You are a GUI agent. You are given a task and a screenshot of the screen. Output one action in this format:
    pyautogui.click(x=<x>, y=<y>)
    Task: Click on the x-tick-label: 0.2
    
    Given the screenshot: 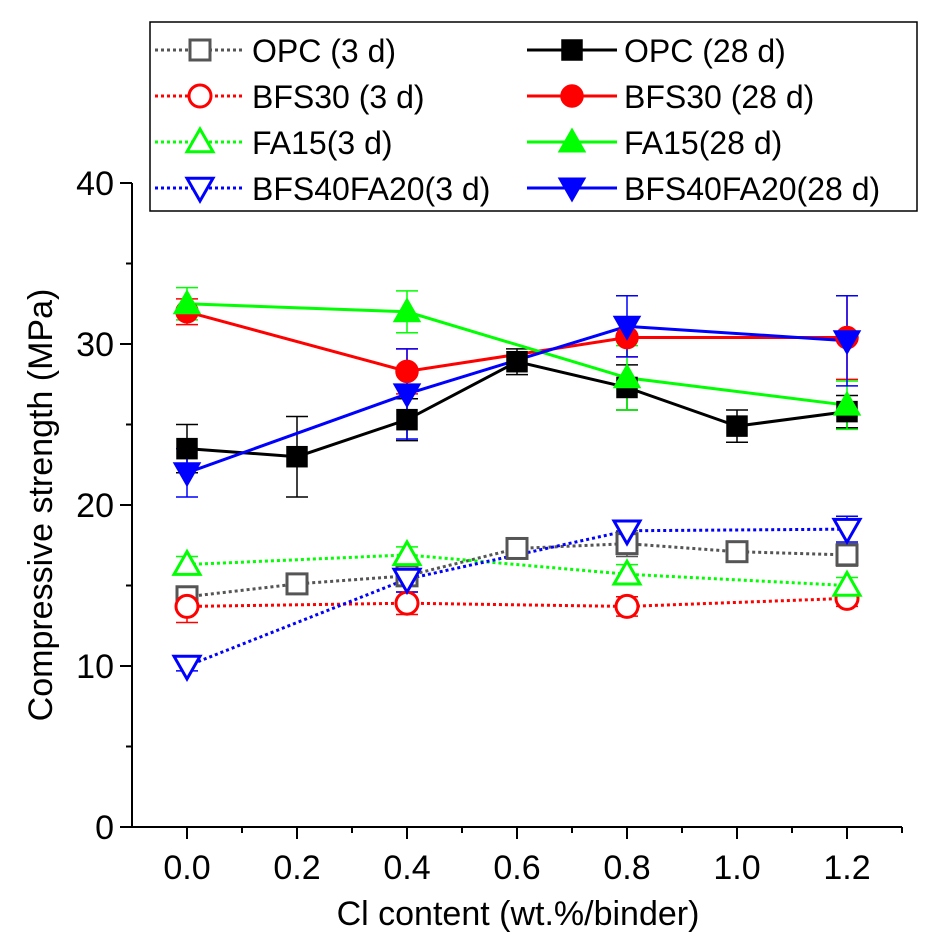 What is the action you would take?
    pyautogui.click(x=296, y=868)
    